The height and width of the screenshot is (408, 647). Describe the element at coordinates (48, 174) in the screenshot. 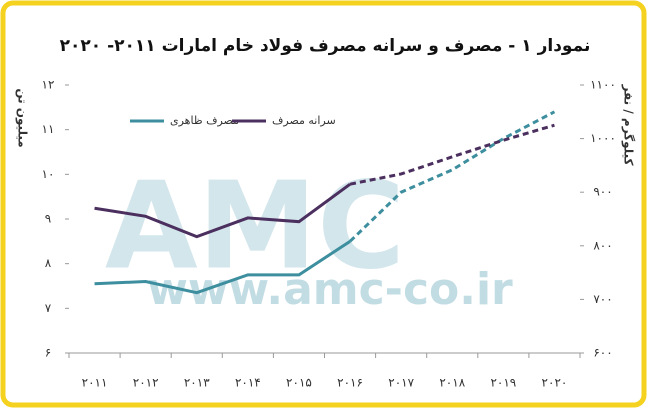

I see `y-tick-label: ۱۰` at that location.